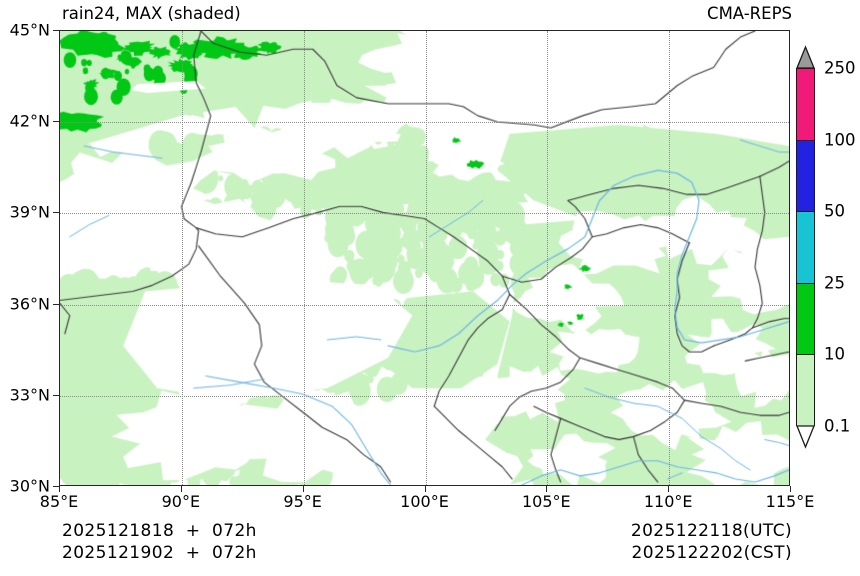 The height and width of the screenshot is (576, 860). I want to click on y-axis-label: 30°N, so click(29, 486).